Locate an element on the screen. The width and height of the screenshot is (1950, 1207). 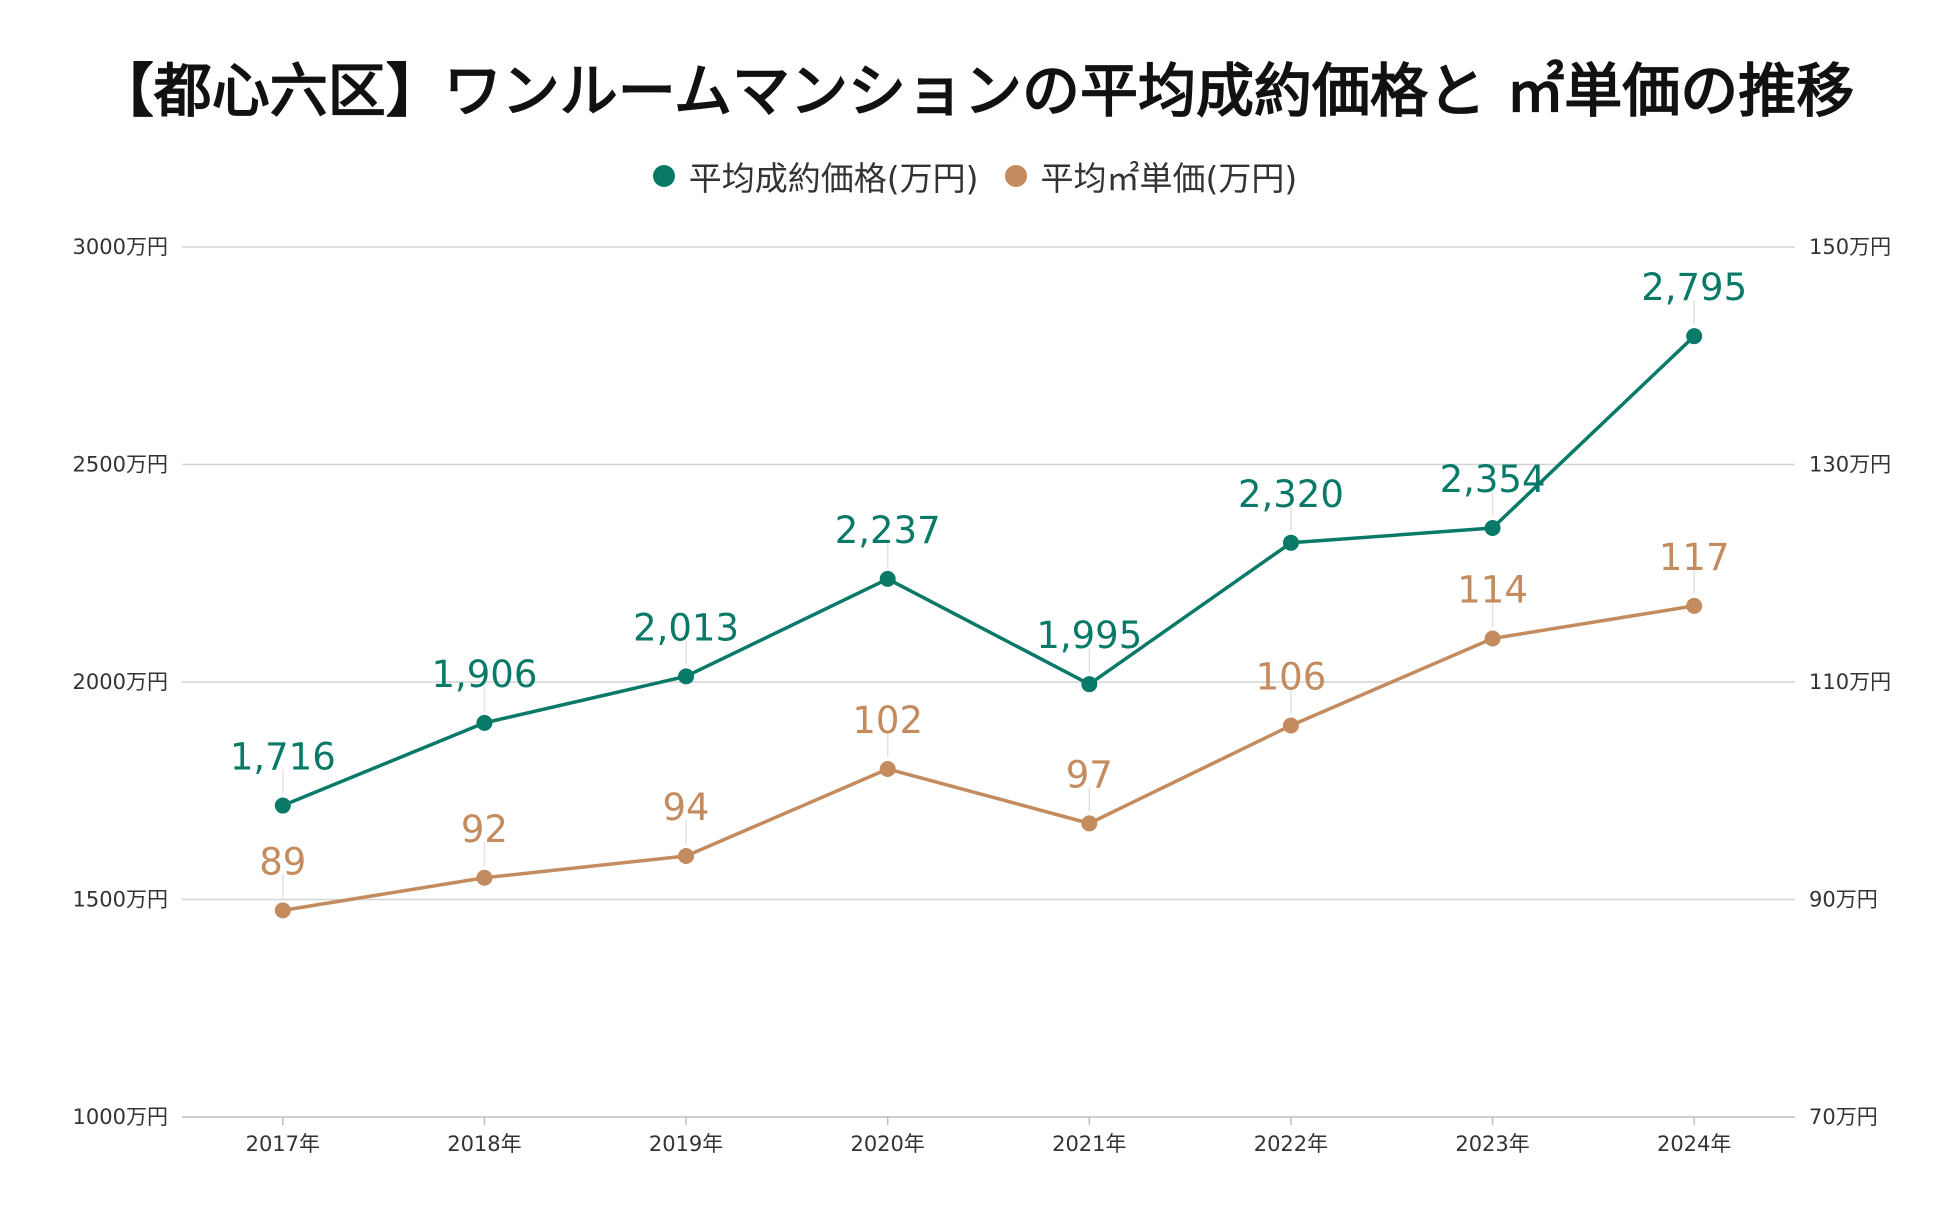
x-axis-tick-label: 2017年 is located at coordinates (283, 1144).